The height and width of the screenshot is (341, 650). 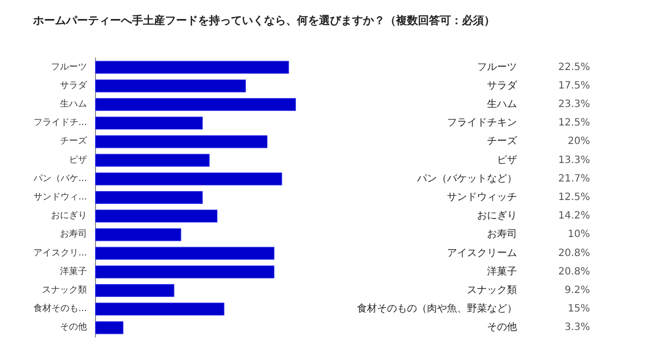 I want to click on text: パン（バケットなど）, so click(x=466, y=178).